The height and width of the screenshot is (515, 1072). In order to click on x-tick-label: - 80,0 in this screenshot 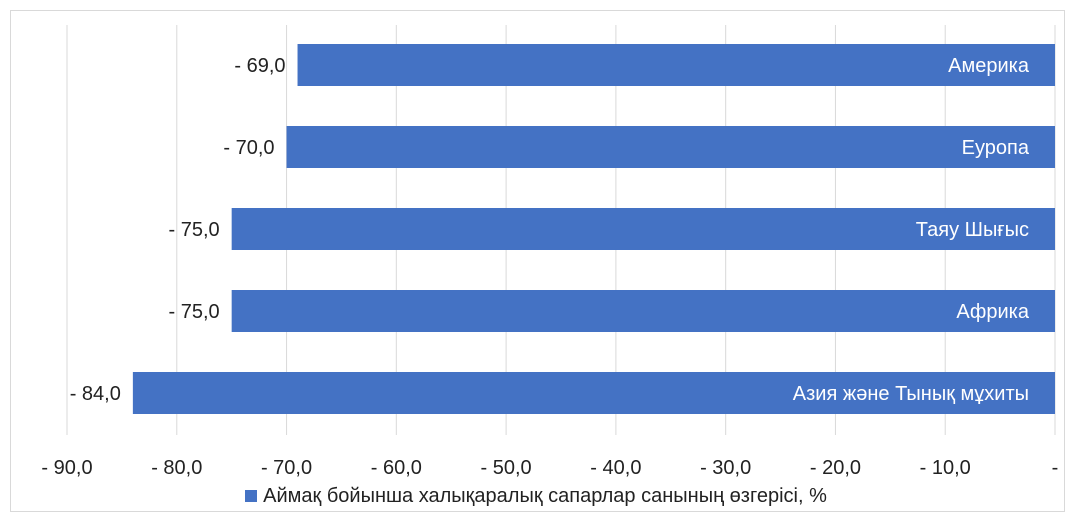, I will do `click(176, 468)`.